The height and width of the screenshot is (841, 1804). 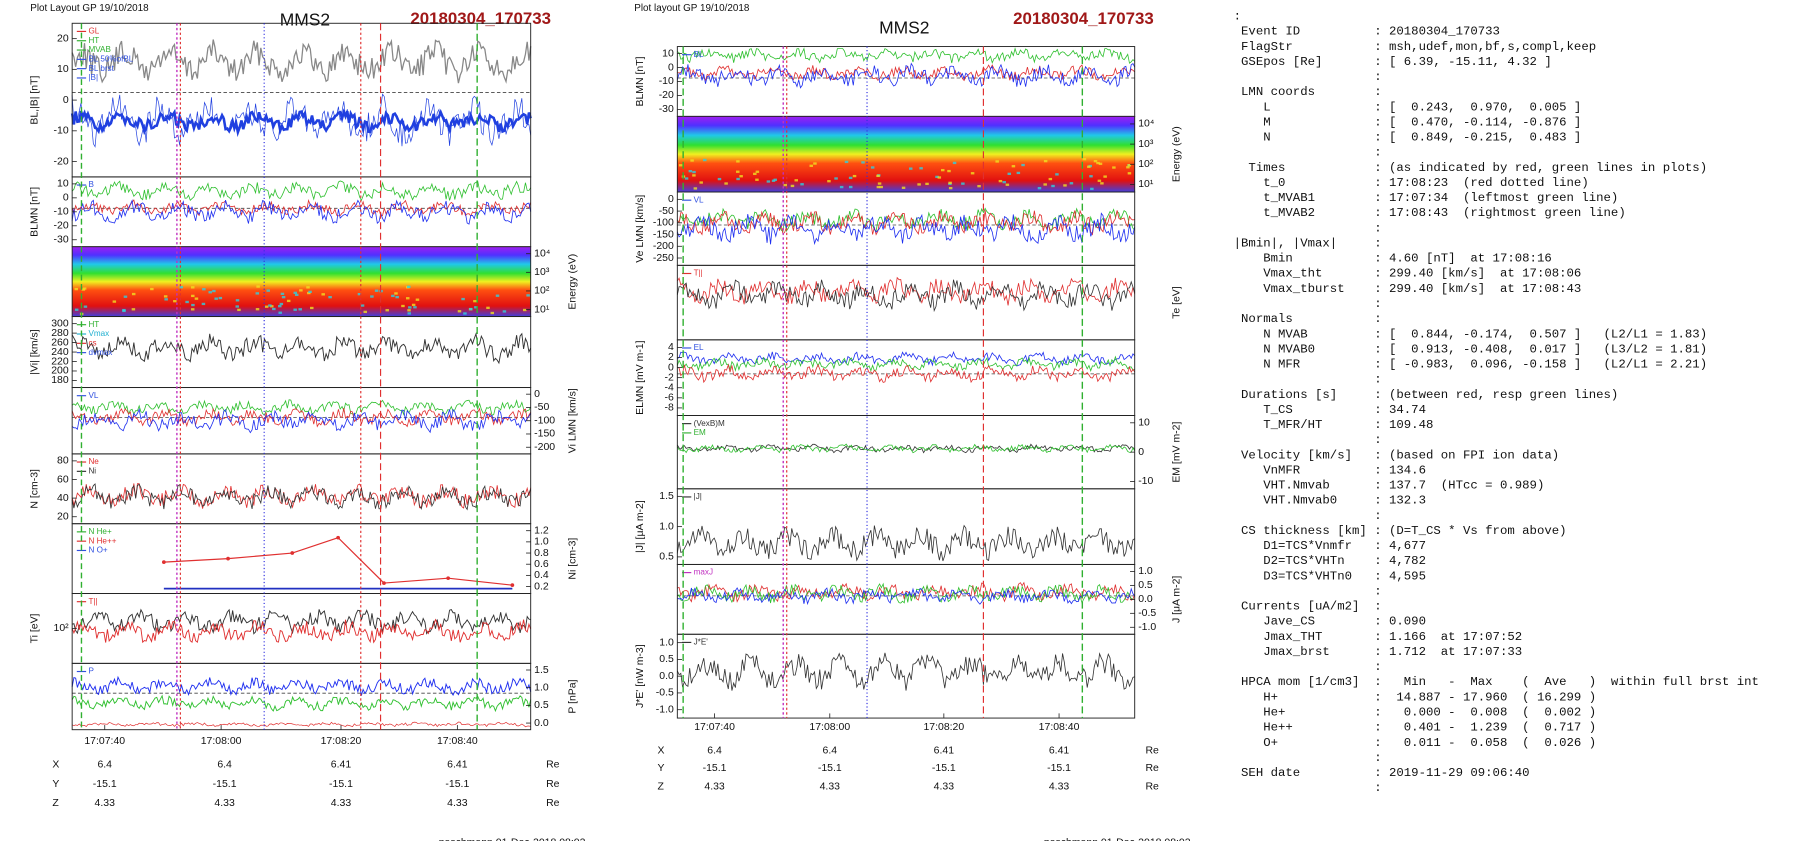 What do you see at coordinates (830, 750) in the screenshot?
I see `ephemeris-value: 6.4` at bounding box center [830, 750].